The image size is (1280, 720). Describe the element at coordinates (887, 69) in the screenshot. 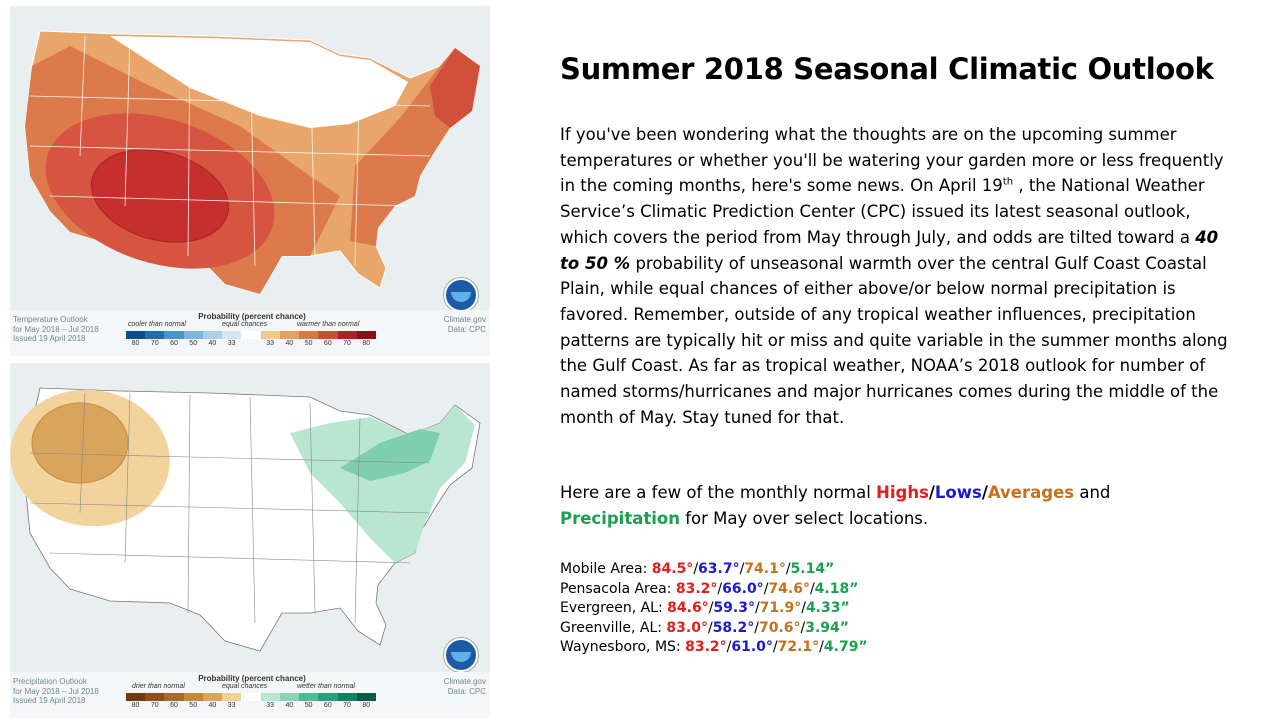

I see `page-title: Summer 2018 Seasonal Climatic Outlook` at that location.